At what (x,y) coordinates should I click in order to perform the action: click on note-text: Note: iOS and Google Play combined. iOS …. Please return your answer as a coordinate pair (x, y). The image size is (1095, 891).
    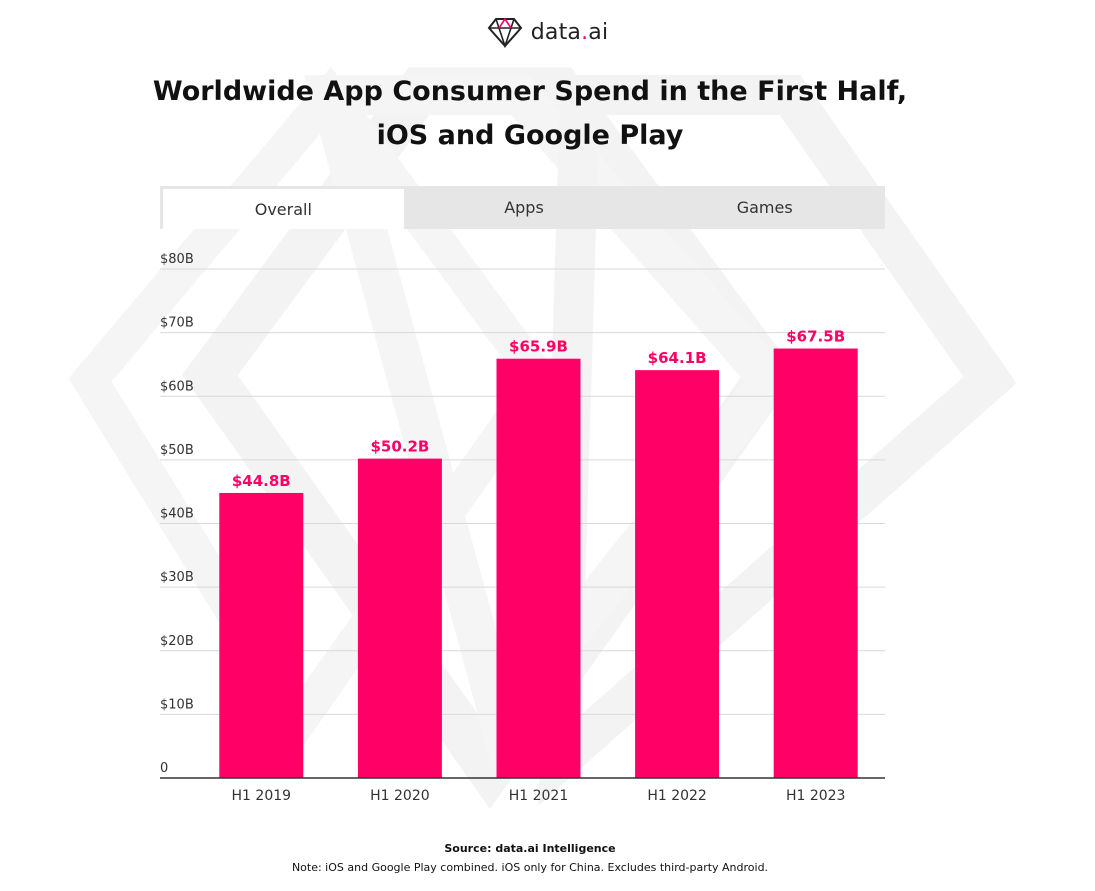
    Looking at the image, I should click on (530, 867).